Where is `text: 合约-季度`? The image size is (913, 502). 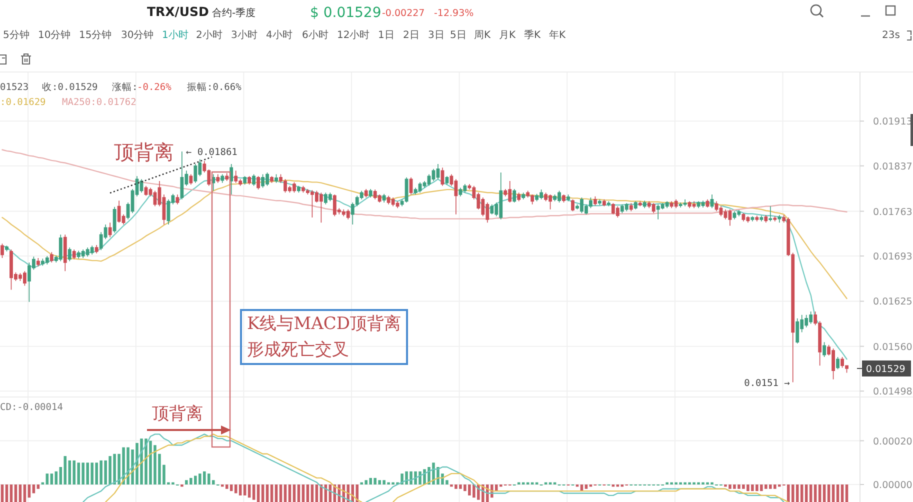
text: 合约-季度 is located at coordinates (234, 13).